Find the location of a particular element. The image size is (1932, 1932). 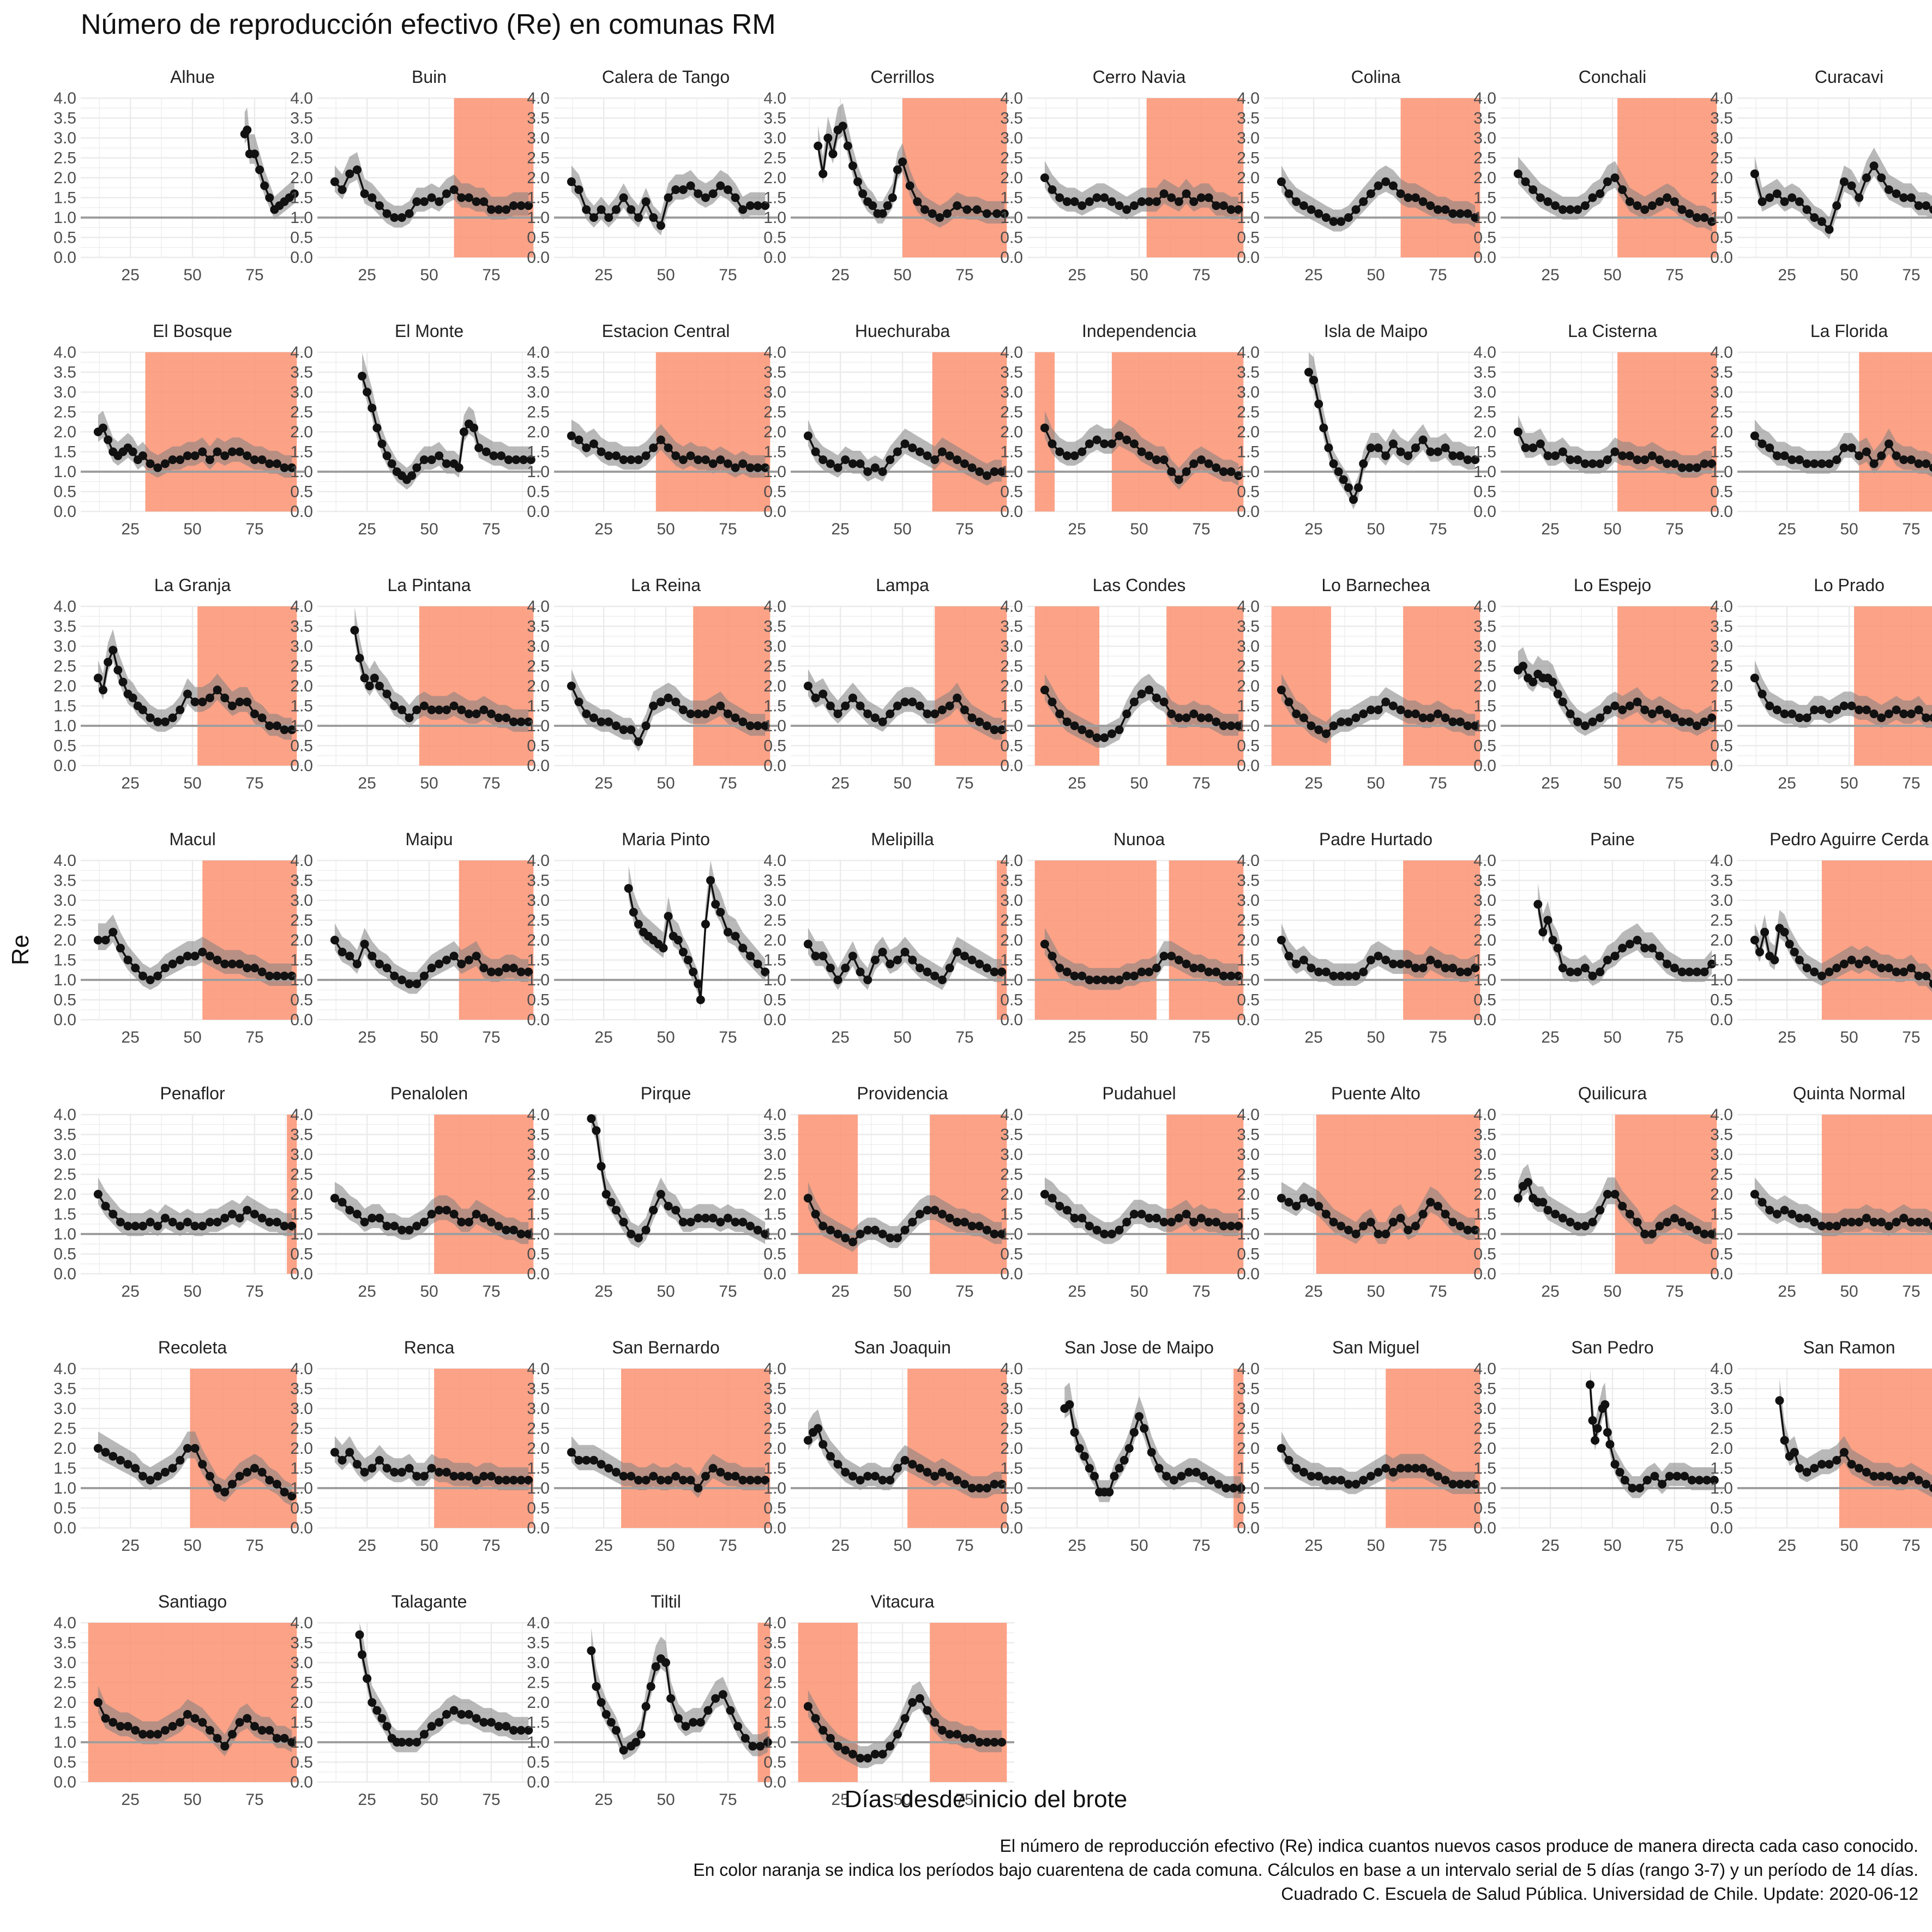

confidence-band is located at coordinates (905, 959).